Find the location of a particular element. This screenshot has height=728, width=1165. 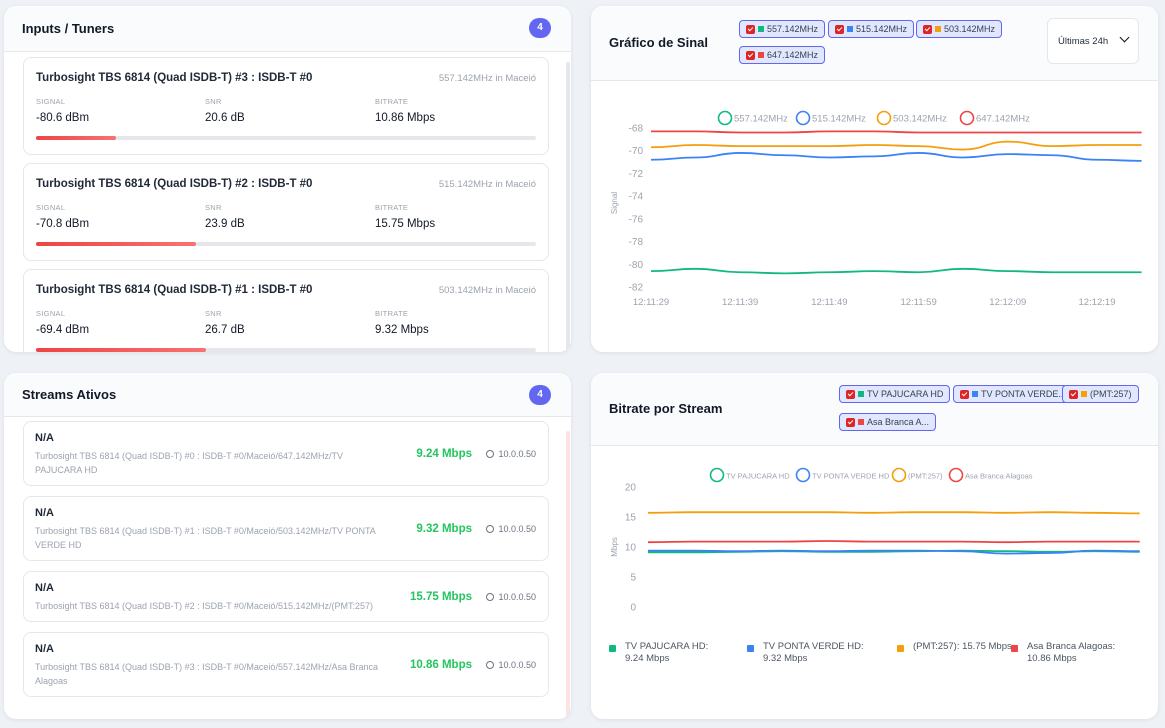

panel-title: Streams Ativos is located at coordinates (69, 394).